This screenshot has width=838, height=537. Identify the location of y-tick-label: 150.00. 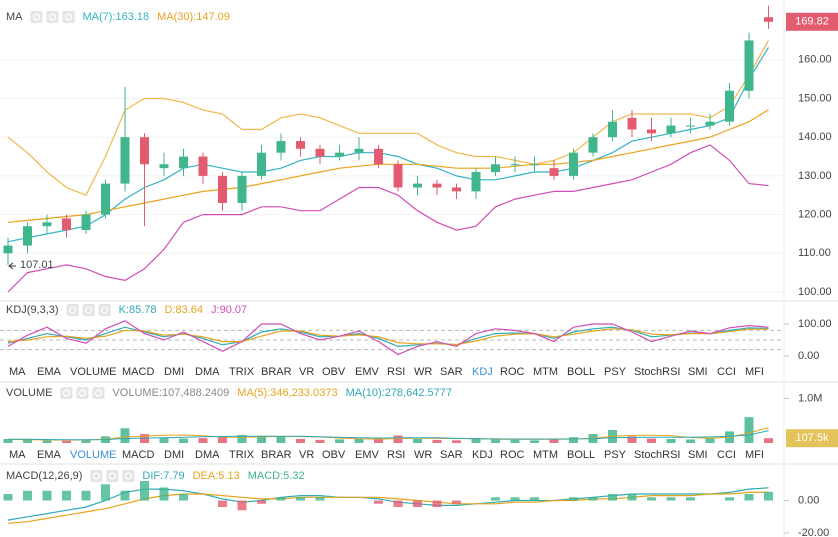
(815, 98).